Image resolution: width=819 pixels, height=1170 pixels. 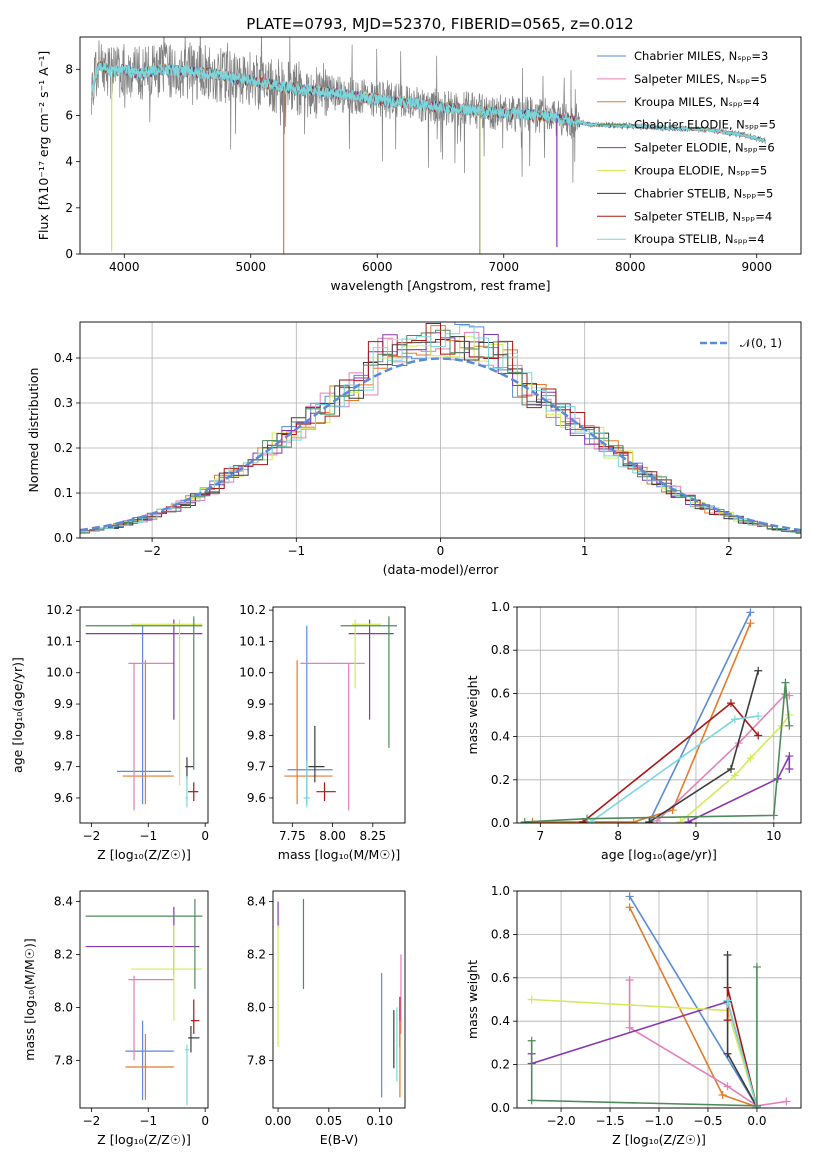 I want to click on x-tick-label: 7000, so click(x=503, y=267).